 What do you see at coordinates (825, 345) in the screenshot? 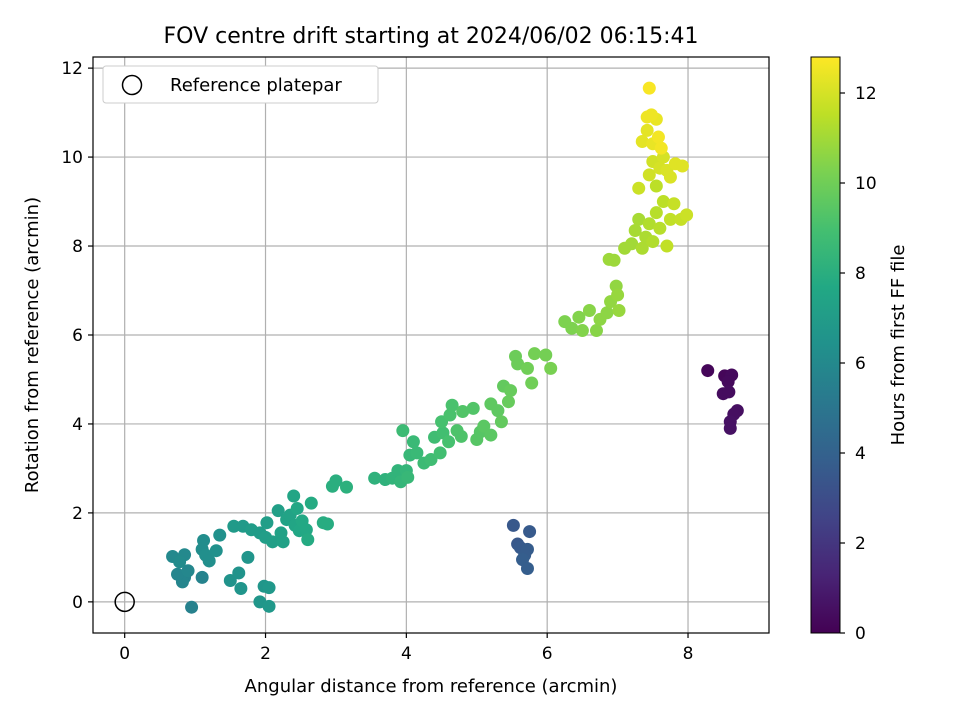
I see `colorbar-gradient` at bounding box center [825, 345].